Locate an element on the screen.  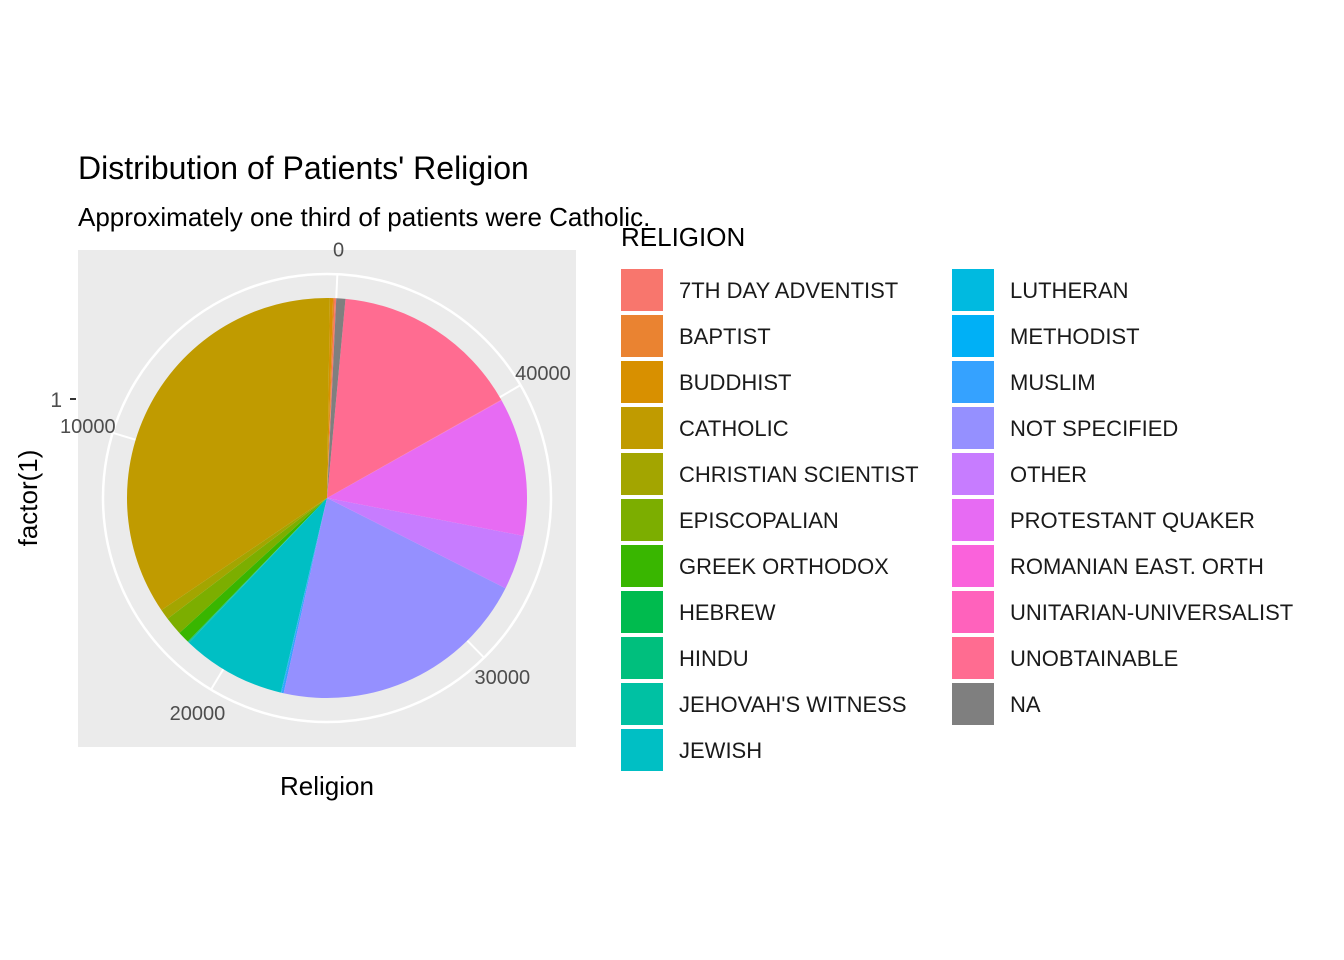
pie-slice-methodist is located at coordinates (304, 595).